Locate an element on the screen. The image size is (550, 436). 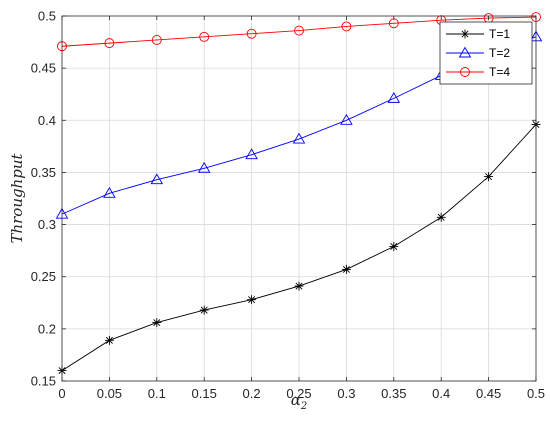
x-tick-label: 0 is located at coordinates (61, 393).